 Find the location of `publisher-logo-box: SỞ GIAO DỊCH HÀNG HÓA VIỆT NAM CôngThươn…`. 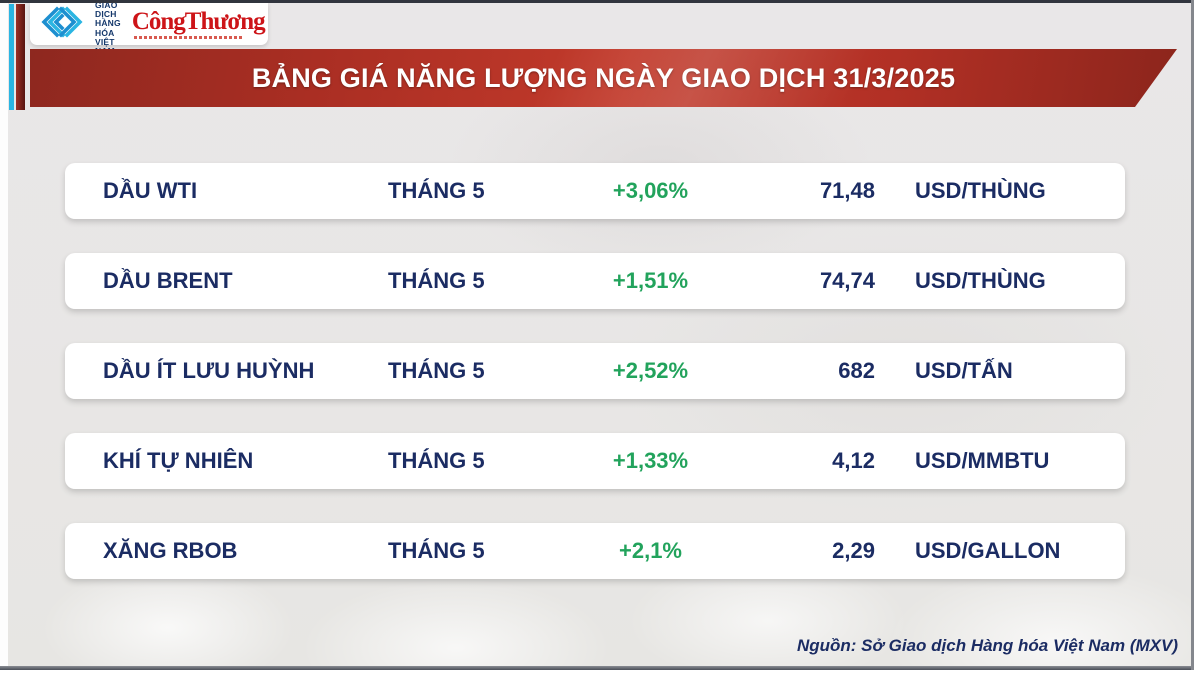

publisher-logo-box: SỞ GIAO DỊCH HÀNG HÓA VIỆT NAM CôngThươn… is located at coordinates (149, 28).